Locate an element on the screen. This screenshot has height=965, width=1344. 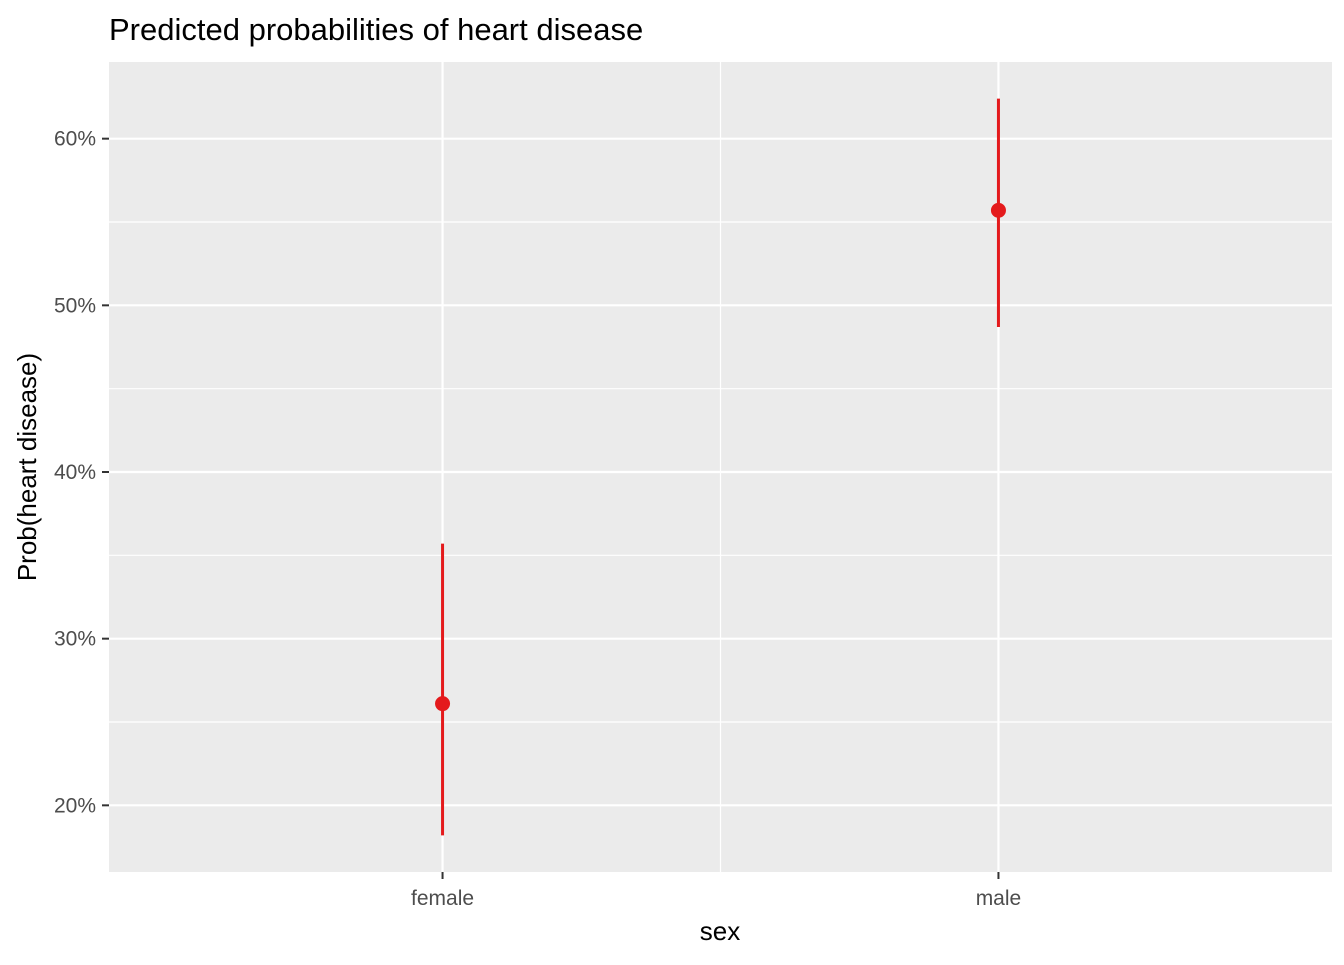
point-male is located at coordinates (998, 210).